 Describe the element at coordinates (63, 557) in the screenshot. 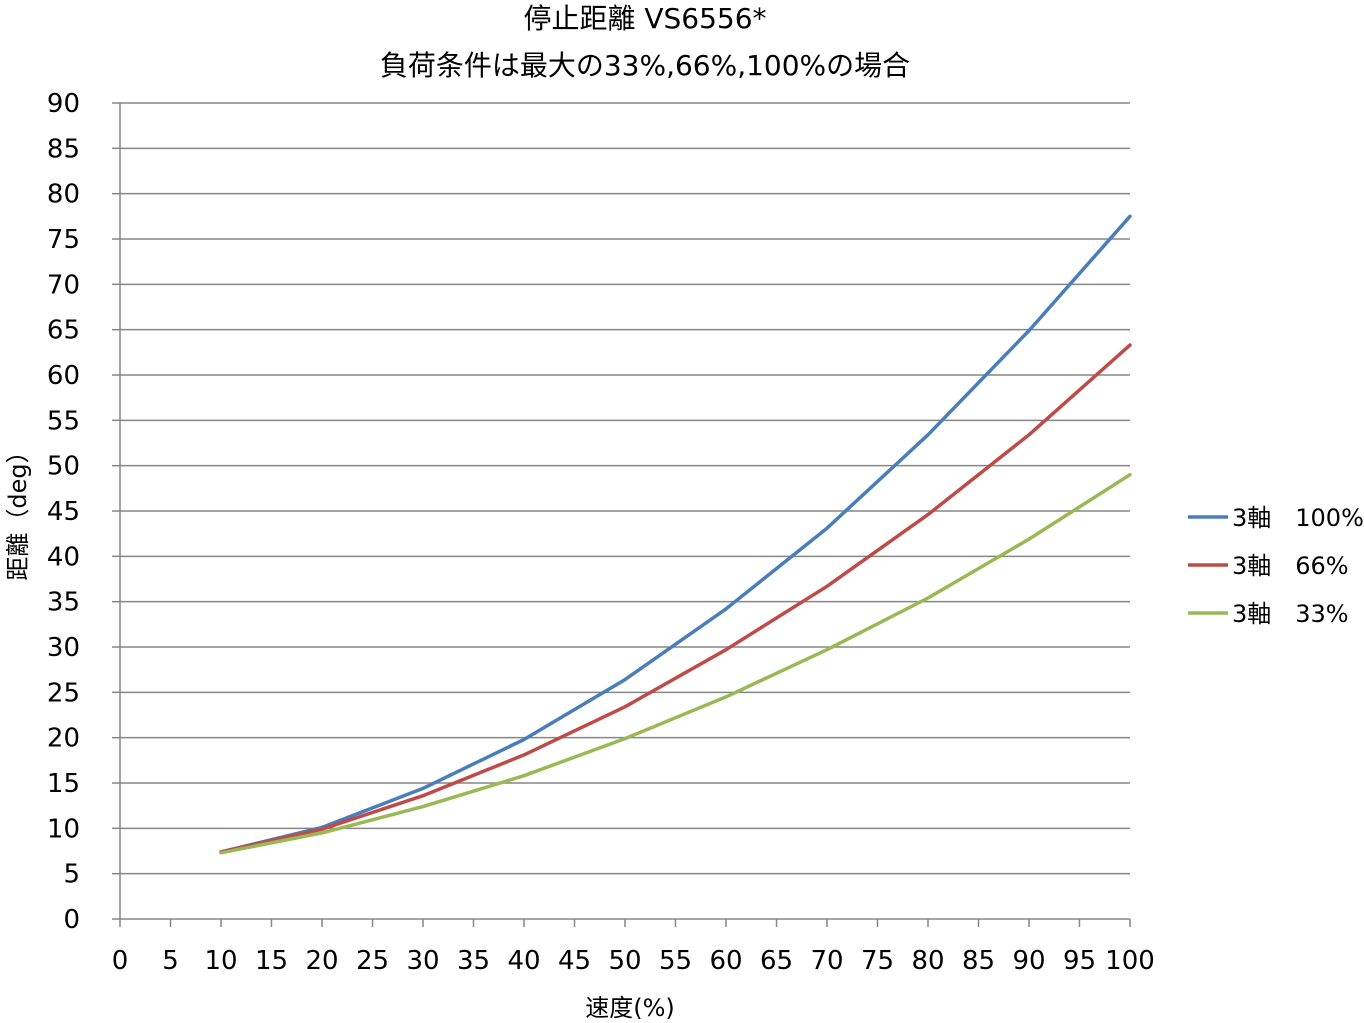

I see `y-tick-label: 40` at that location.